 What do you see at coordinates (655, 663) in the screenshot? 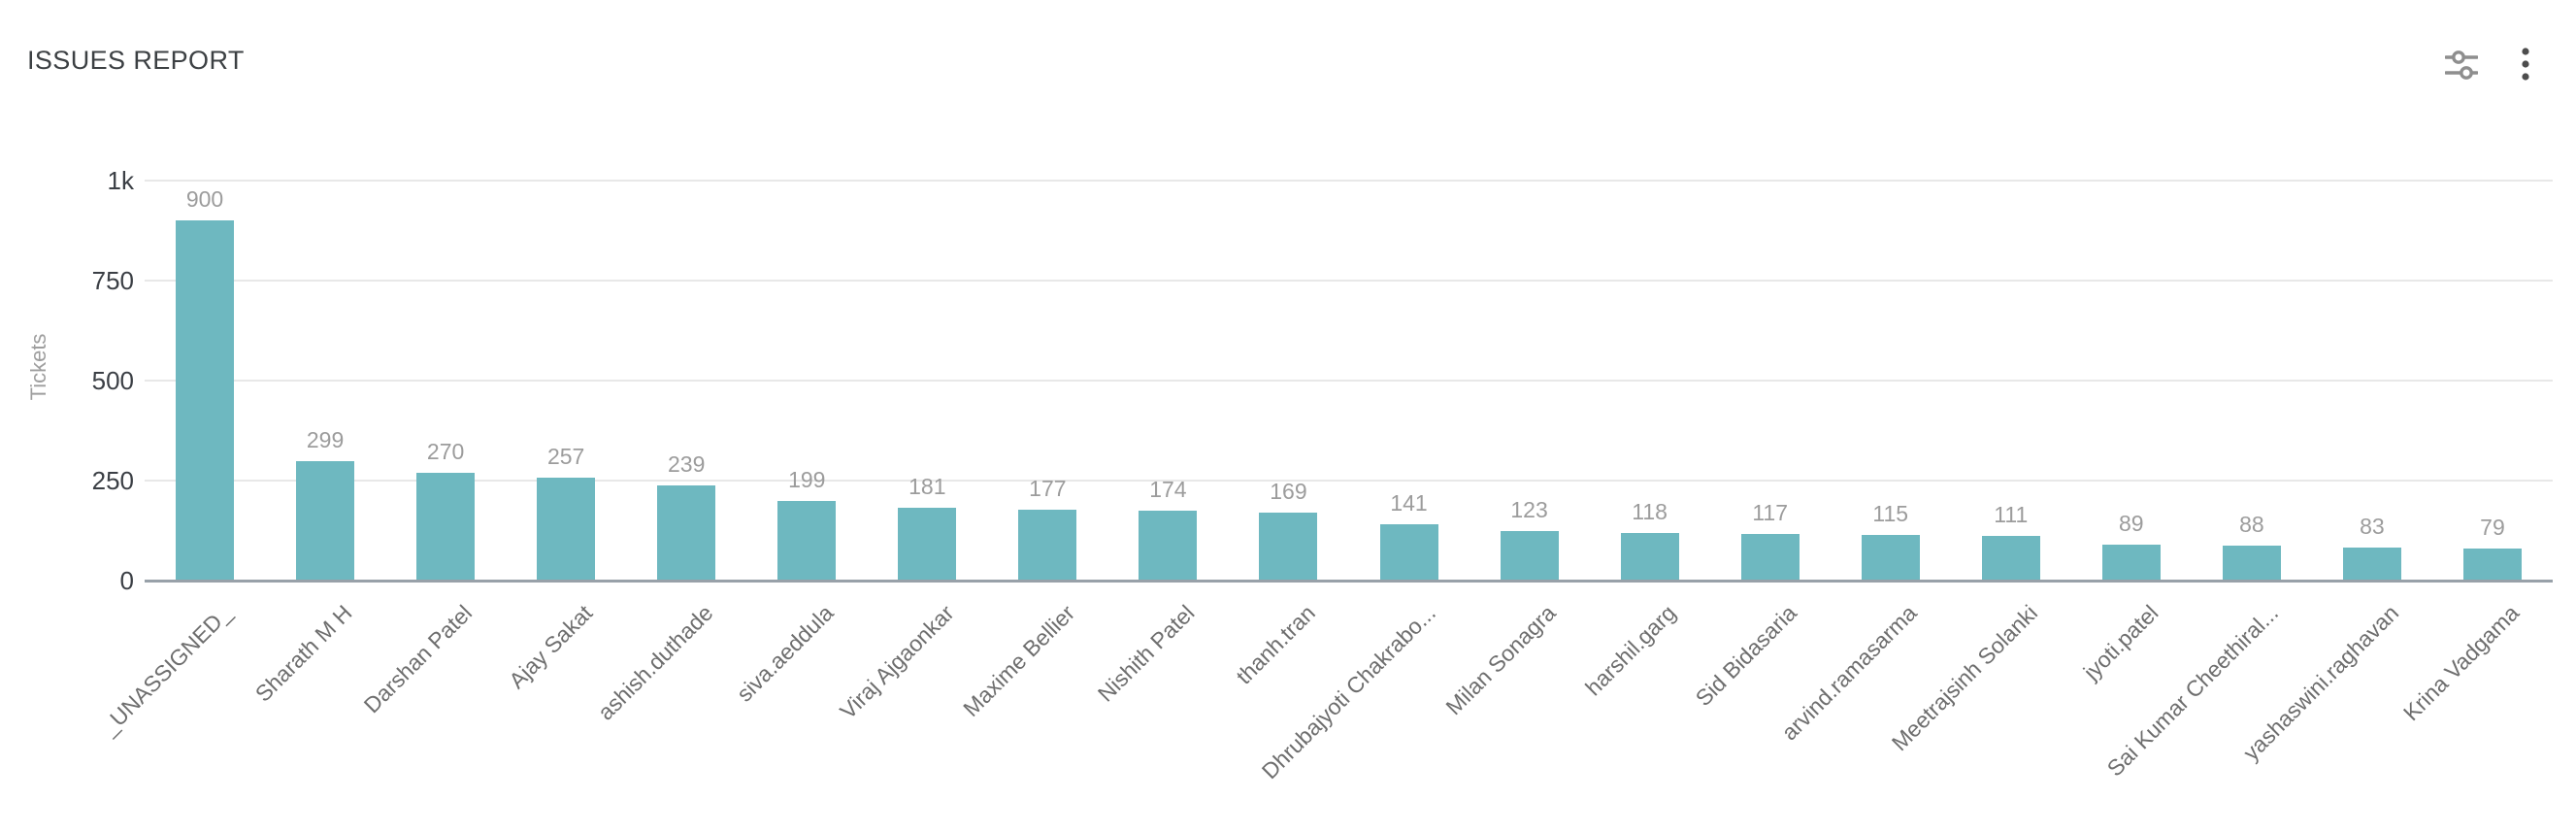
I see `x-axis-label: ashish.duthade` at bounding box center [655, 663].